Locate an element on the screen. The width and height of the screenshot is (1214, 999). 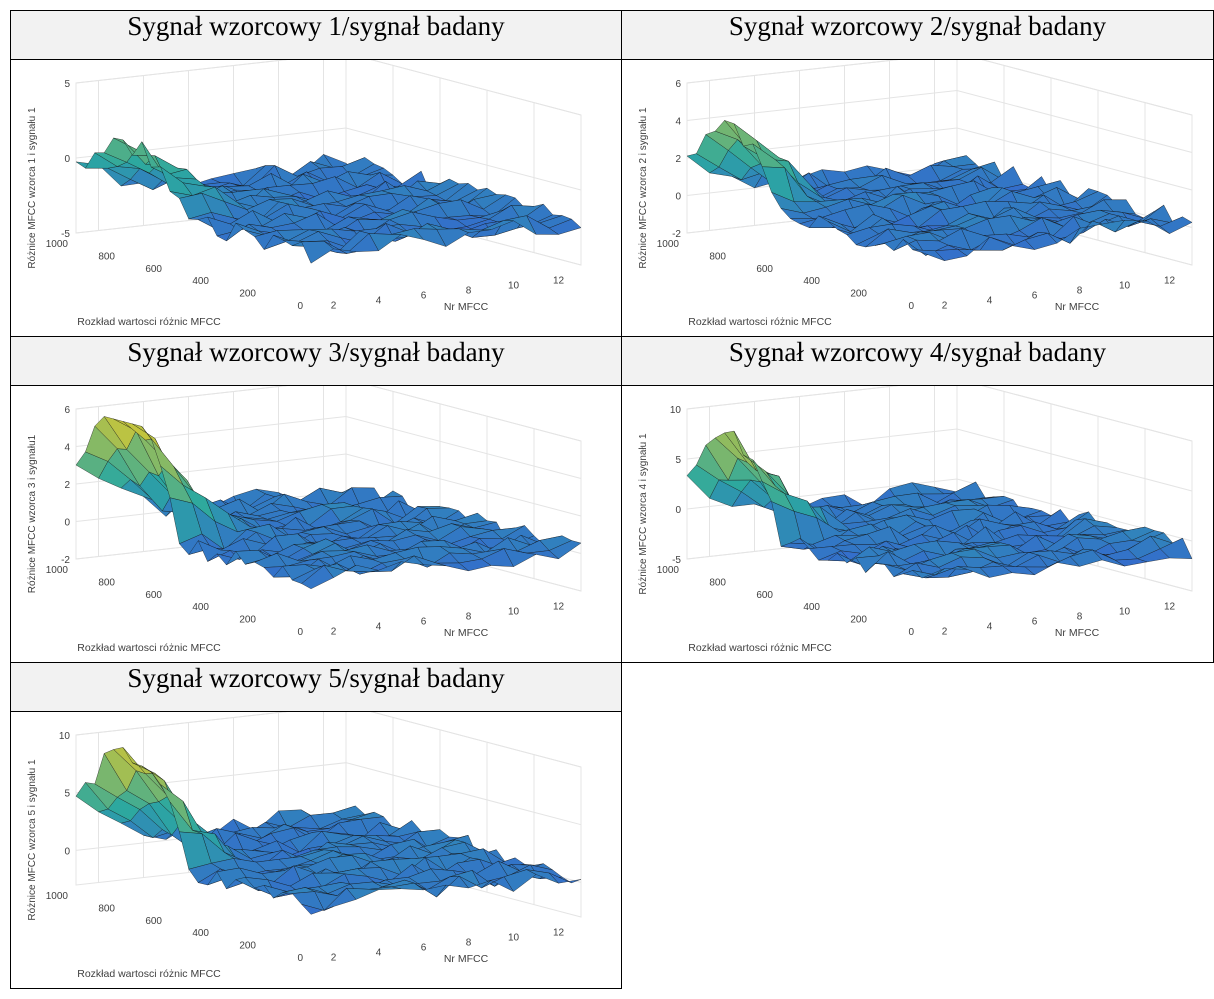
z-axis-label: Różnice MFCC wzorca 3 i sygnału1 is located at coordinates (32, 513).